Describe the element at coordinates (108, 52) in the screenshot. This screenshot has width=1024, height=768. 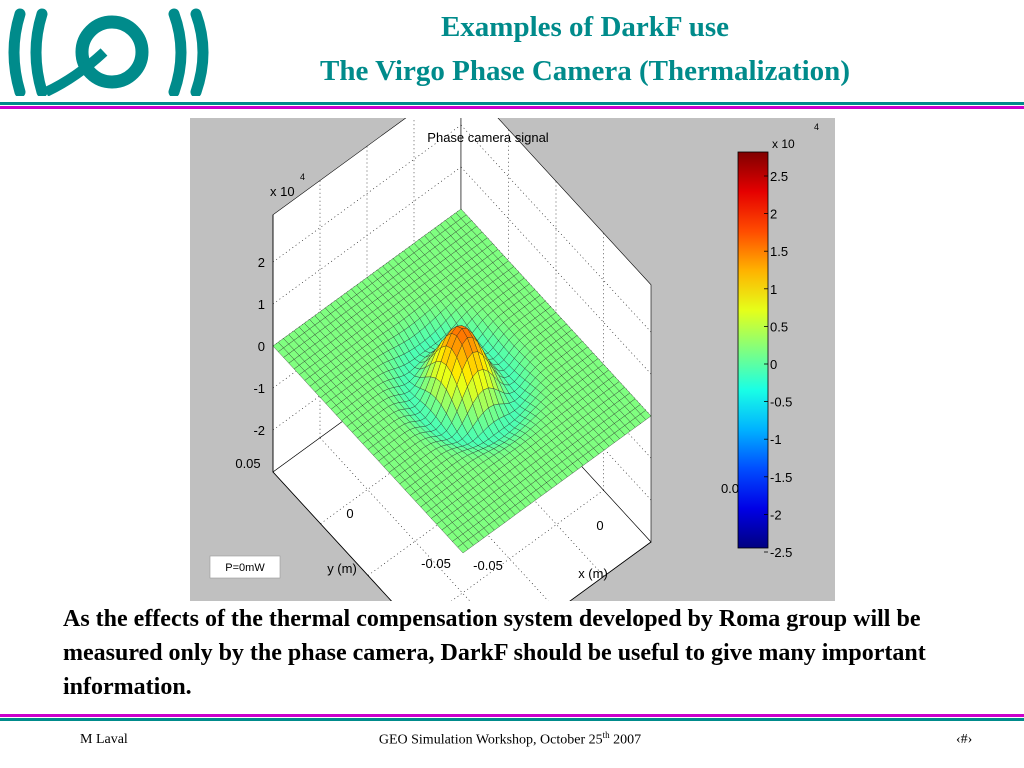
I see `virgo-logo` at that location.